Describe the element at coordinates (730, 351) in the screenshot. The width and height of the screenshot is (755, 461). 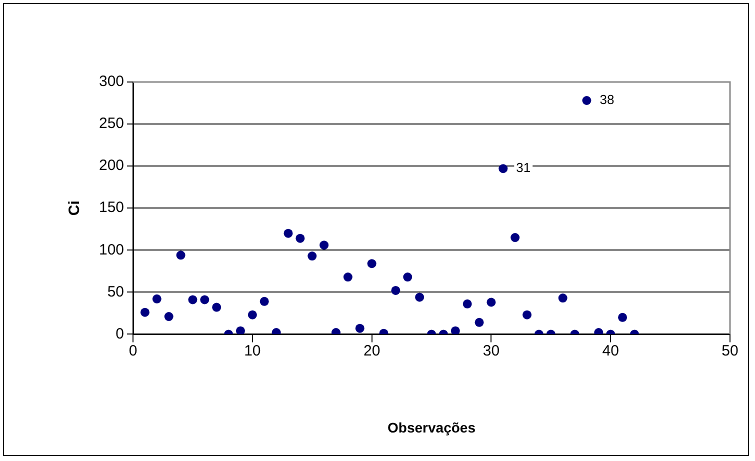
I see `x-tick-label: 50` at that location.